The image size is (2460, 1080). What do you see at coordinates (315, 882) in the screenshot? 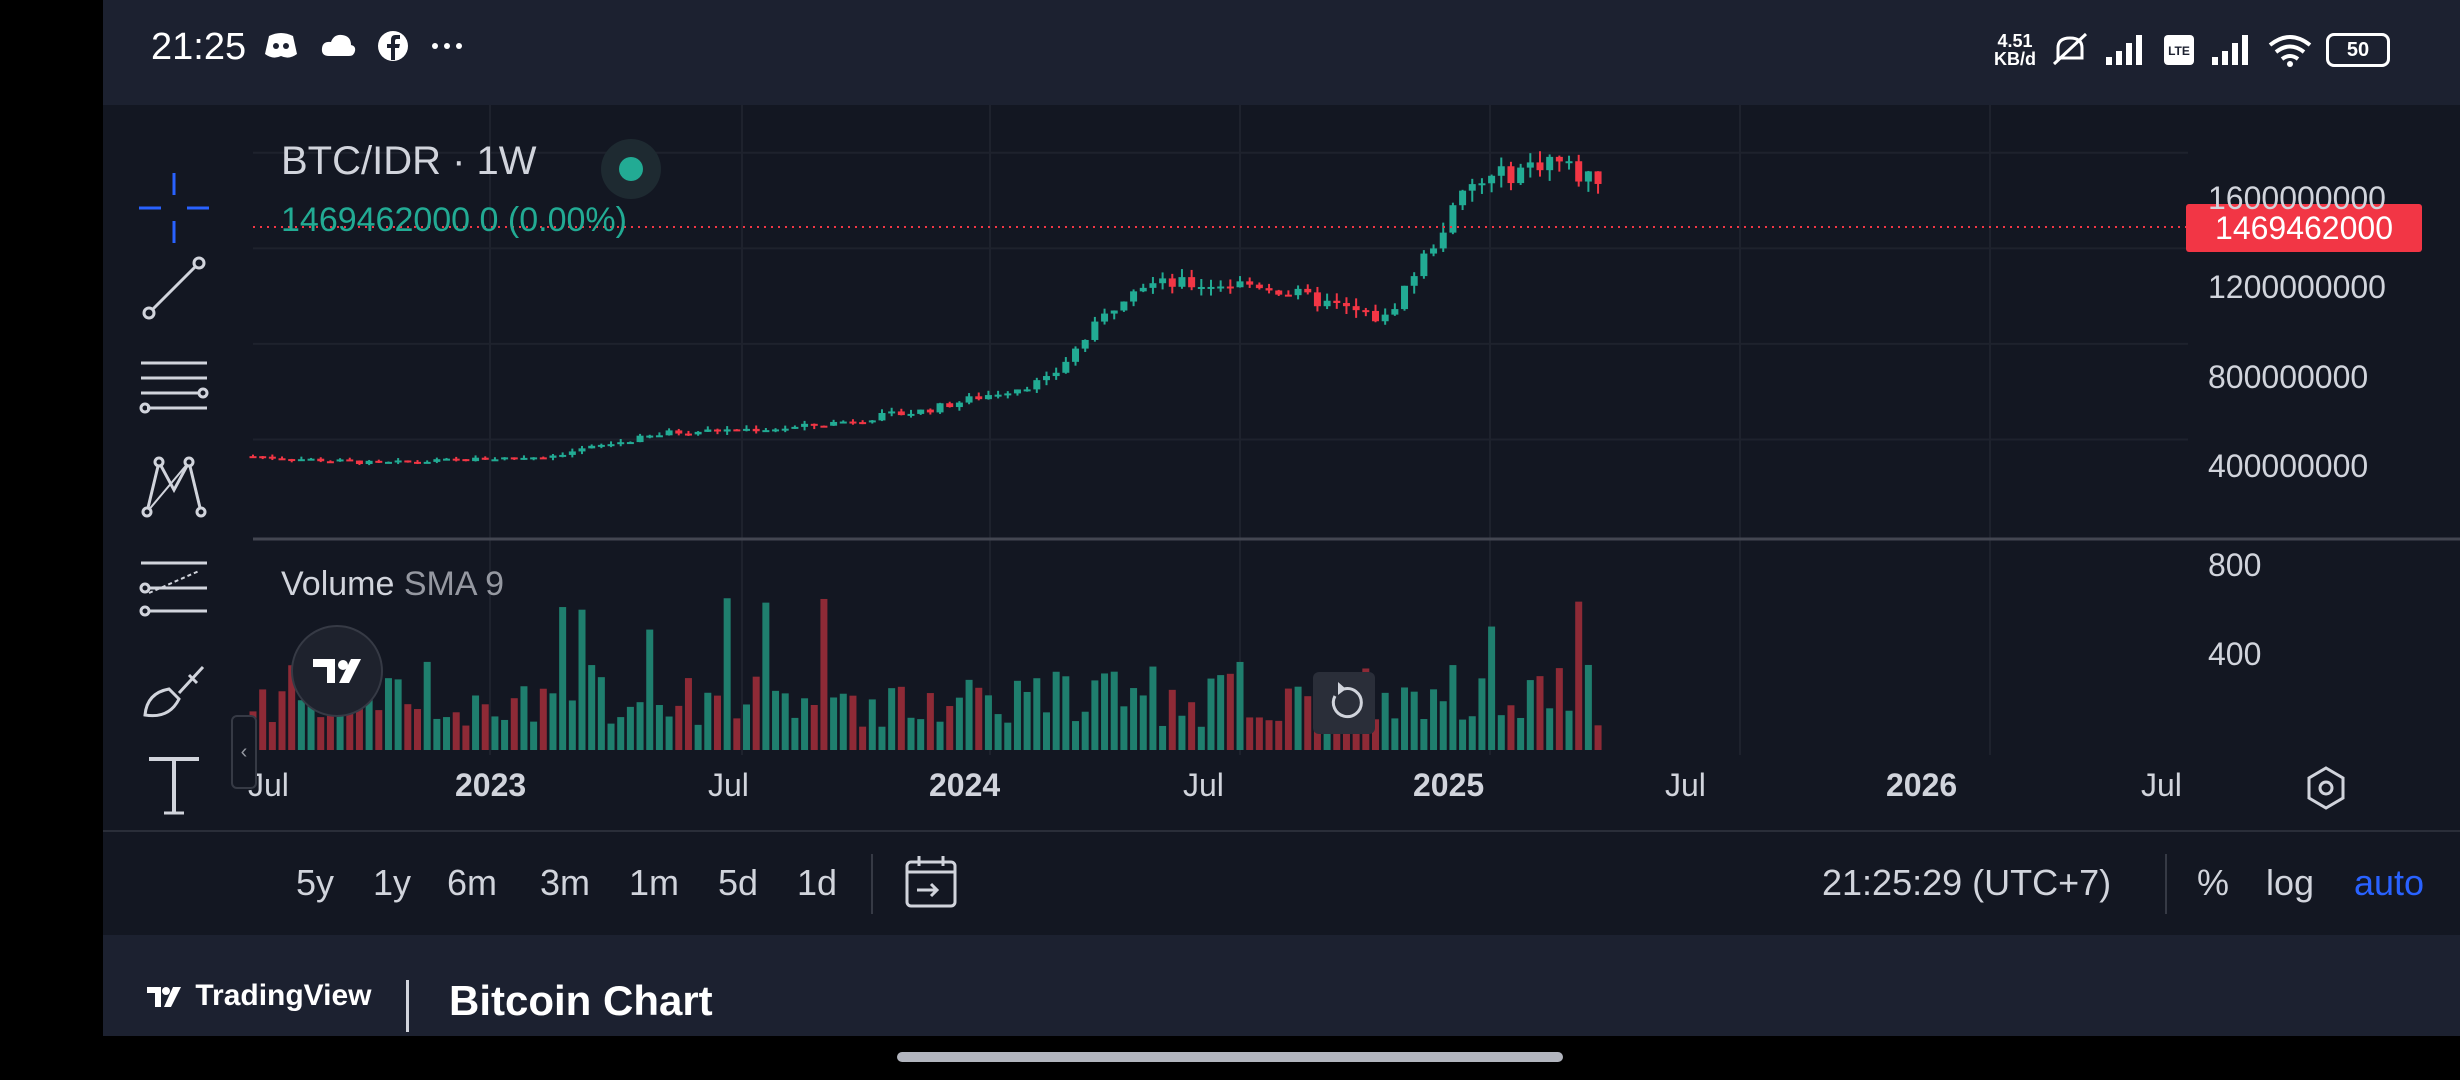
I see `range-5y-button: 5y` at bounding box center [315, 882].